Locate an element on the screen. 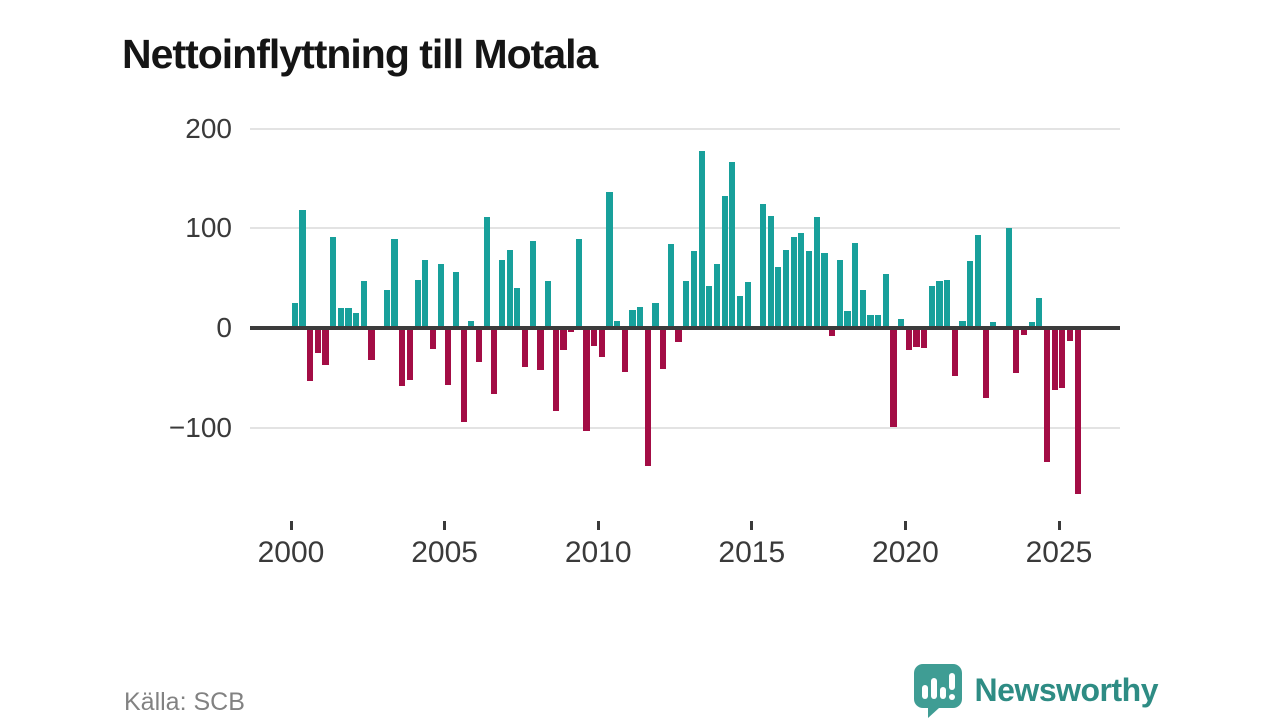  y-axis-label-−100: −100 is located at coordinates (200, 427).